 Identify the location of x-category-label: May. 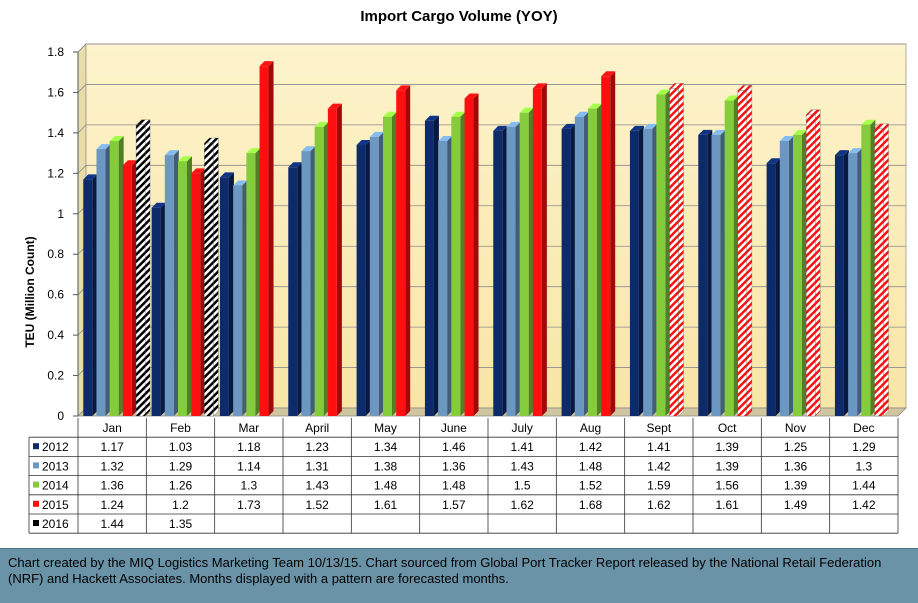
(385, 428).